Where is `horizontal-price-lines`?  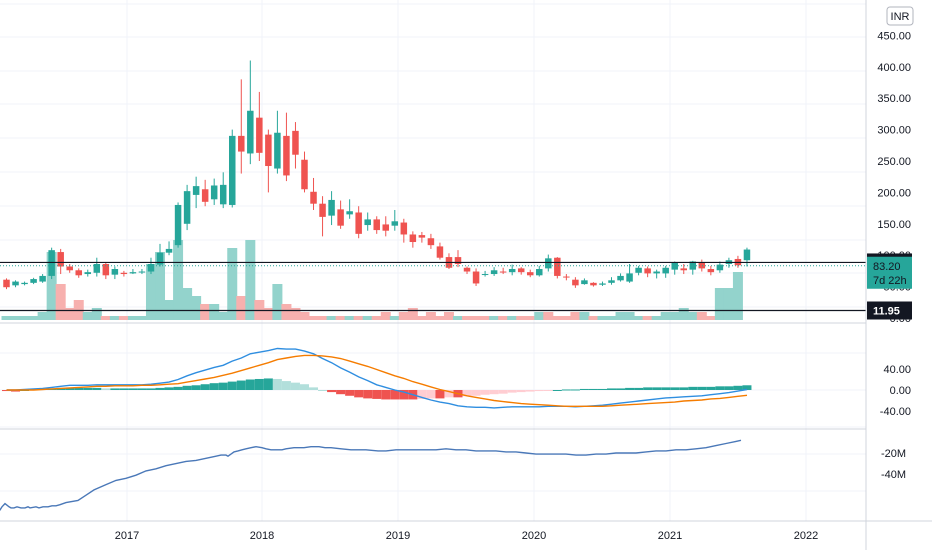
horizontal-price-lines is located at coordinates (433, 286).